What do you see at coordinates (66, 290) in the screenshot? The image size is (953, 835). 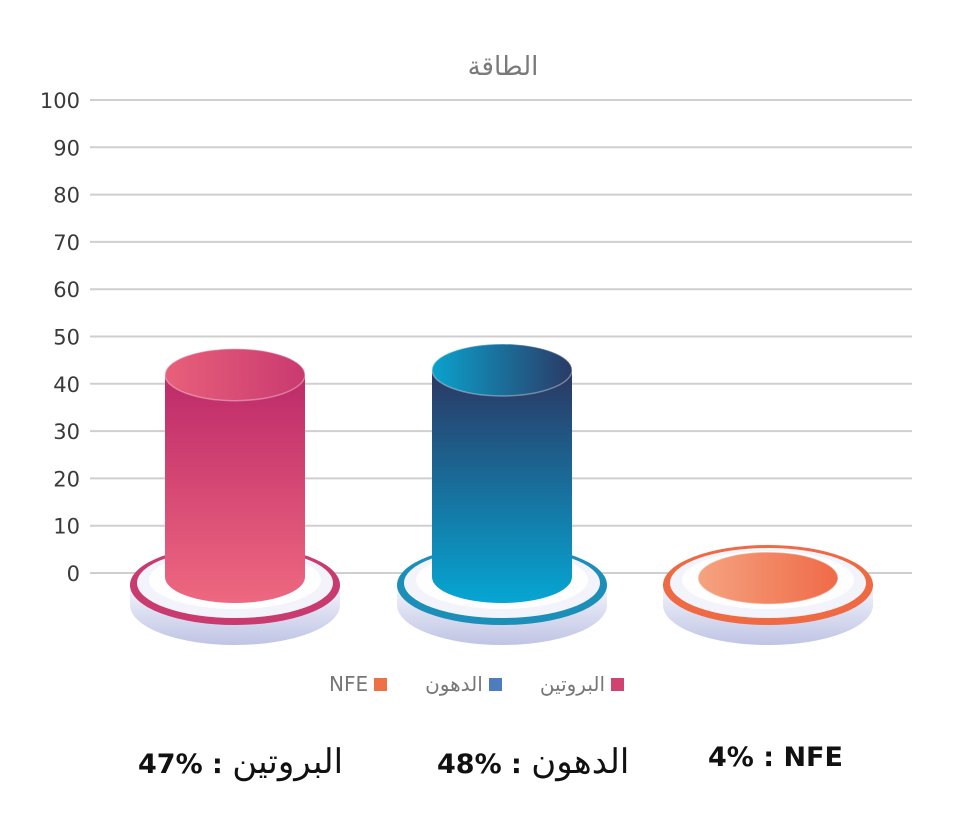 I see `y-tick-label: 60` at bounding box center [66, 290].